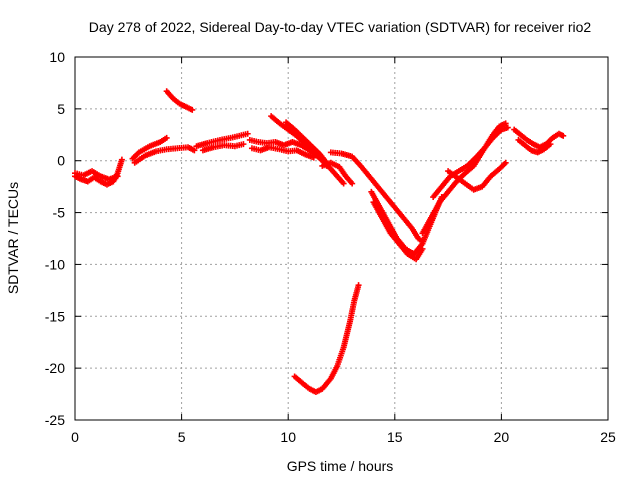 Image resolution: width=640 pixels, height=480 pixels. I want to click on y-tick-label: -20, so click(55, 368).